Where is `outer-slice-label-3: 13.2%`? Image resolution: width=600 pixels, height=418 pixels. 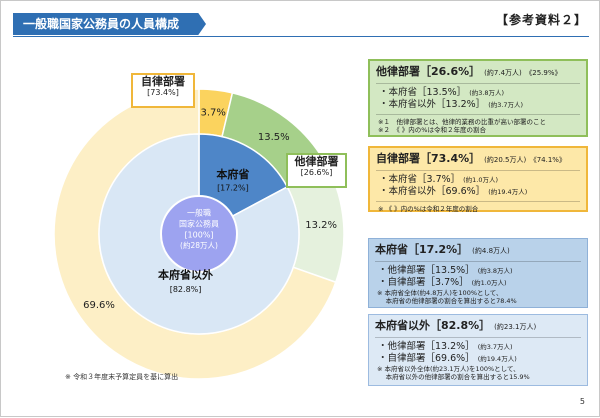
outer-slice-label-3: 13.2% is located at coordinates (321, 225).